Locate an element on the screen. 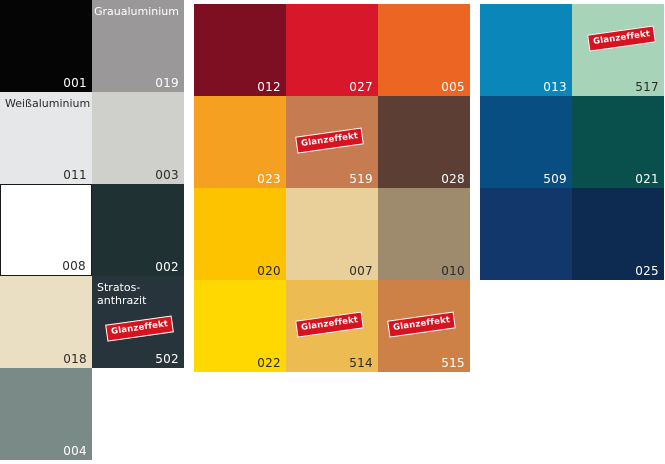 This screenshot has height=464, width=665. swatch-005: 005 is located at coordinates (424, 50).